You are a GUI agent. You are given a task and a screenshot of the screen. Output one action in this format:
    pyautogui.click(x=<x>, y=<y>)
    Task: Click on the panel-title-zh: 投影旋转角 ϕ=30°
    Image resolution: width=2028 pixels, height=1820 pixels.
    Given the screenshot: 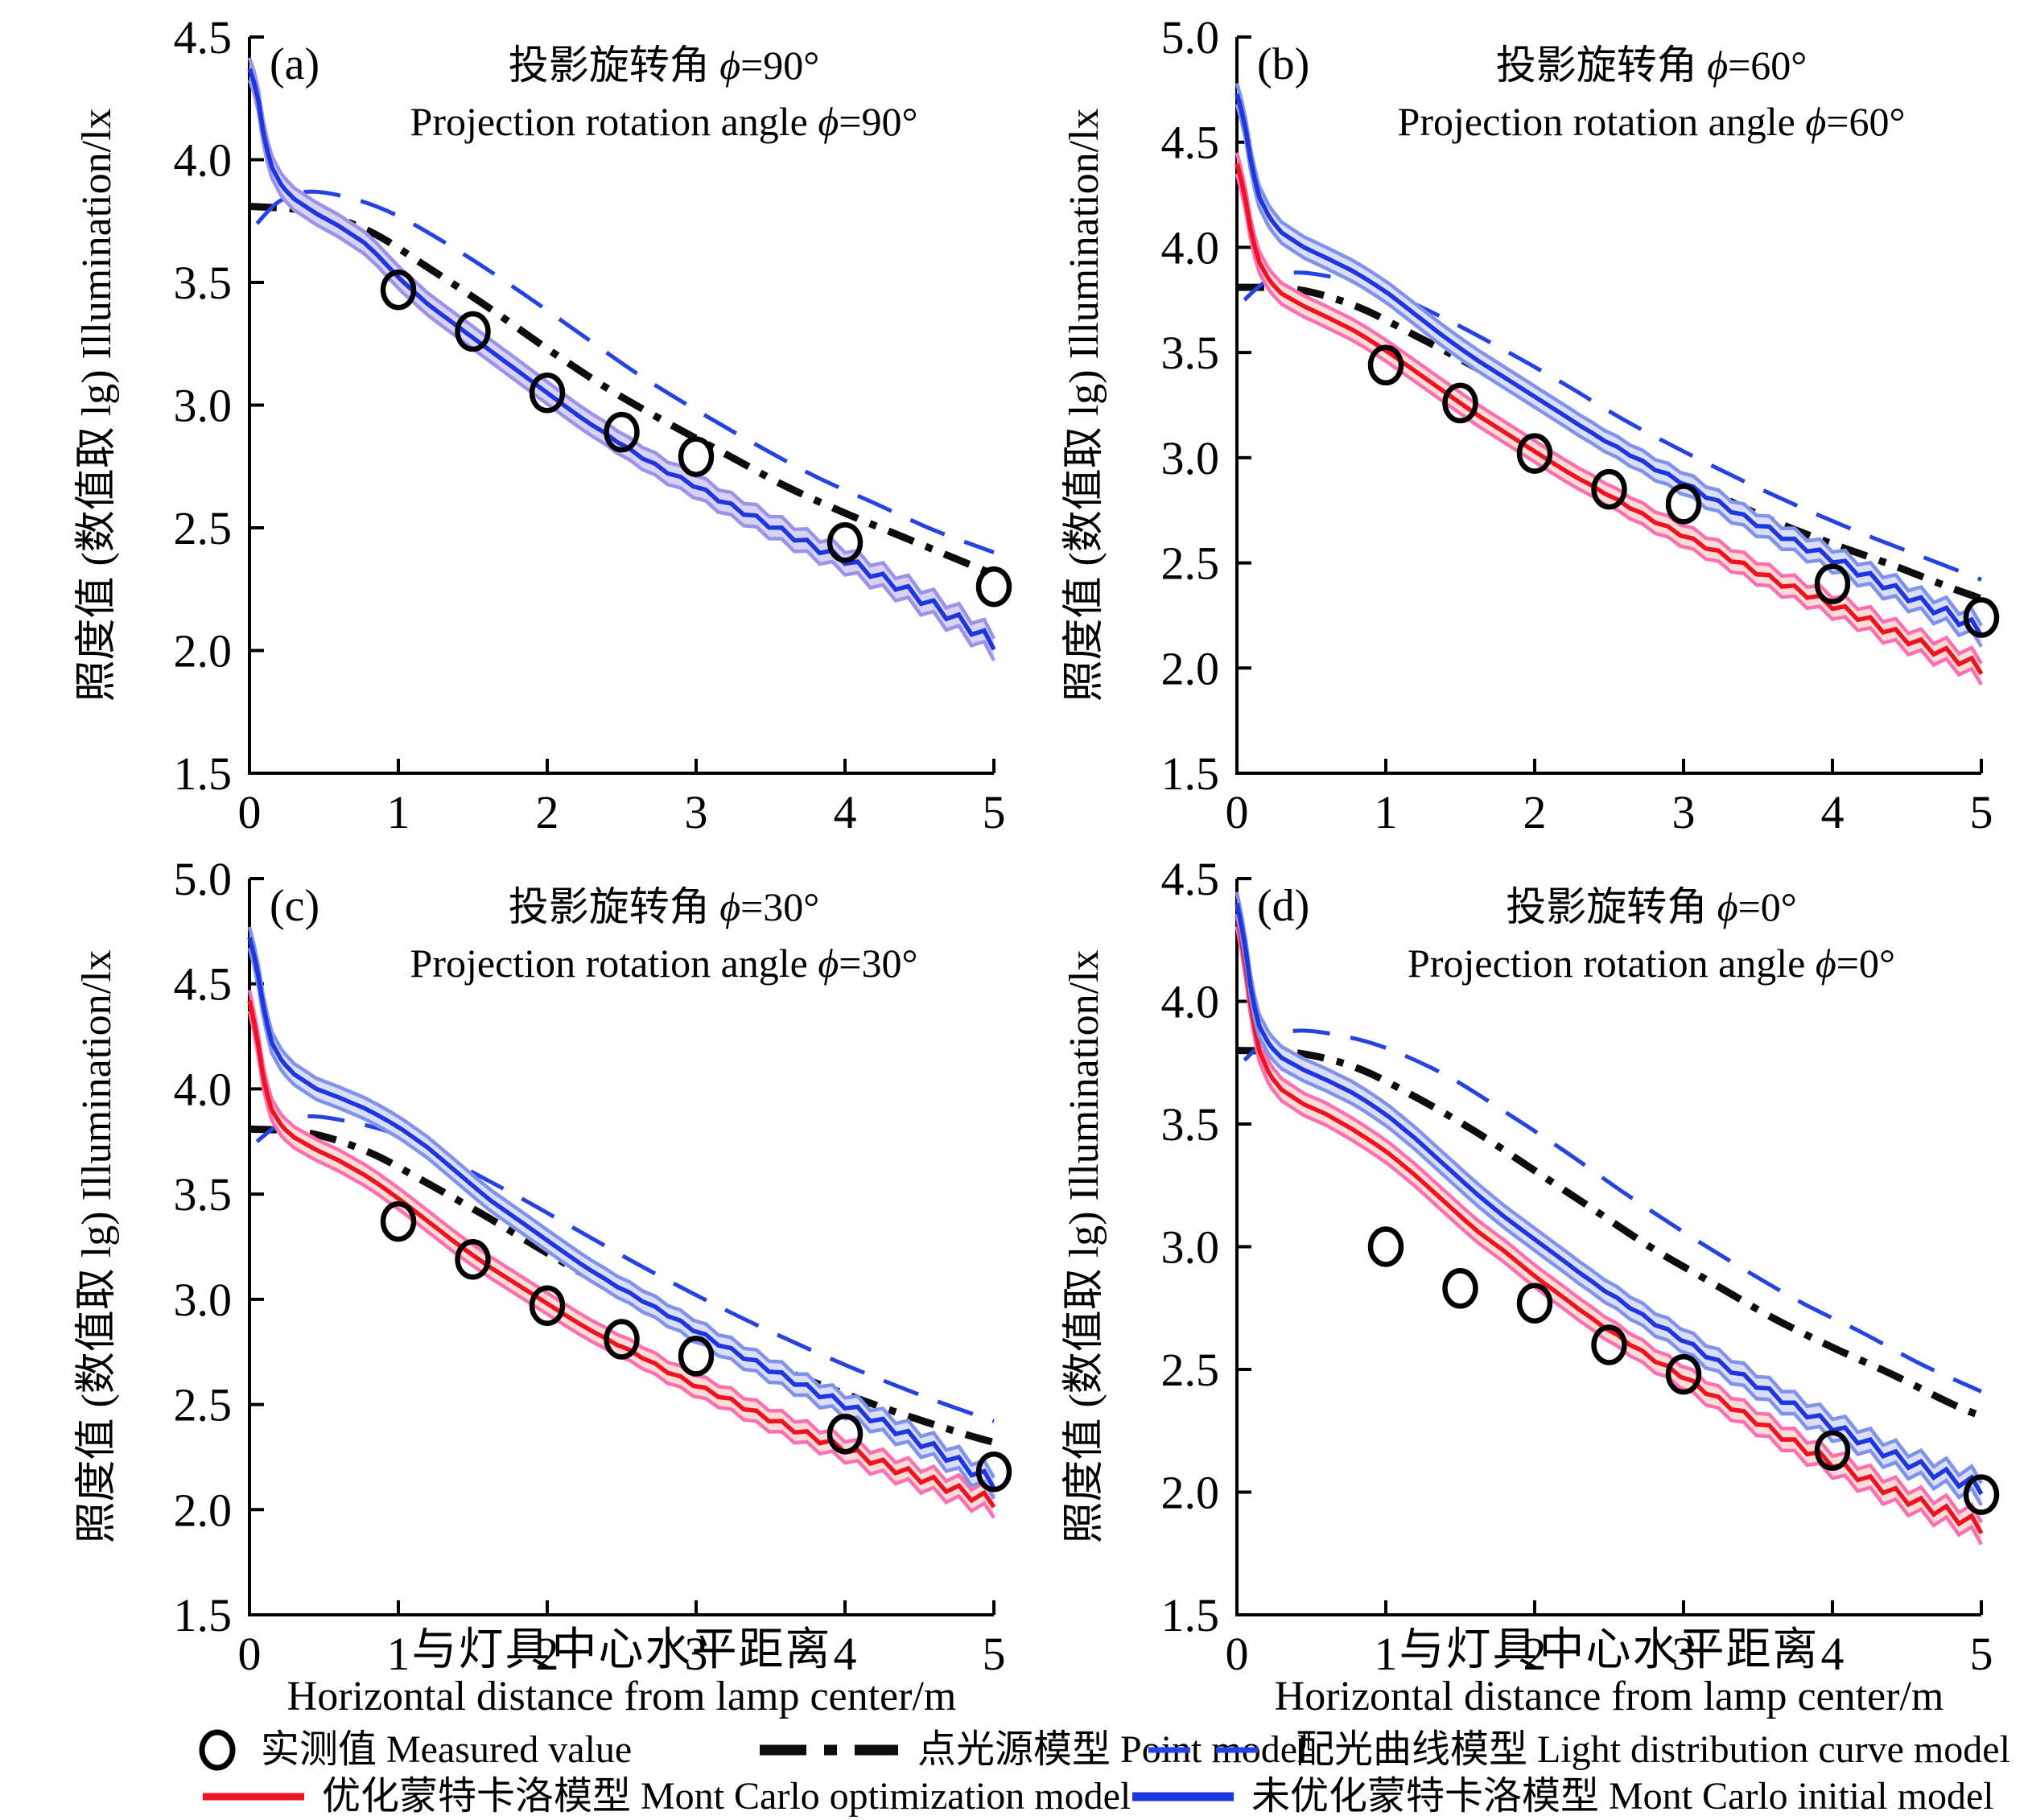 What is the action you would take?
    pyautogui.click(x=664, y=907)
    